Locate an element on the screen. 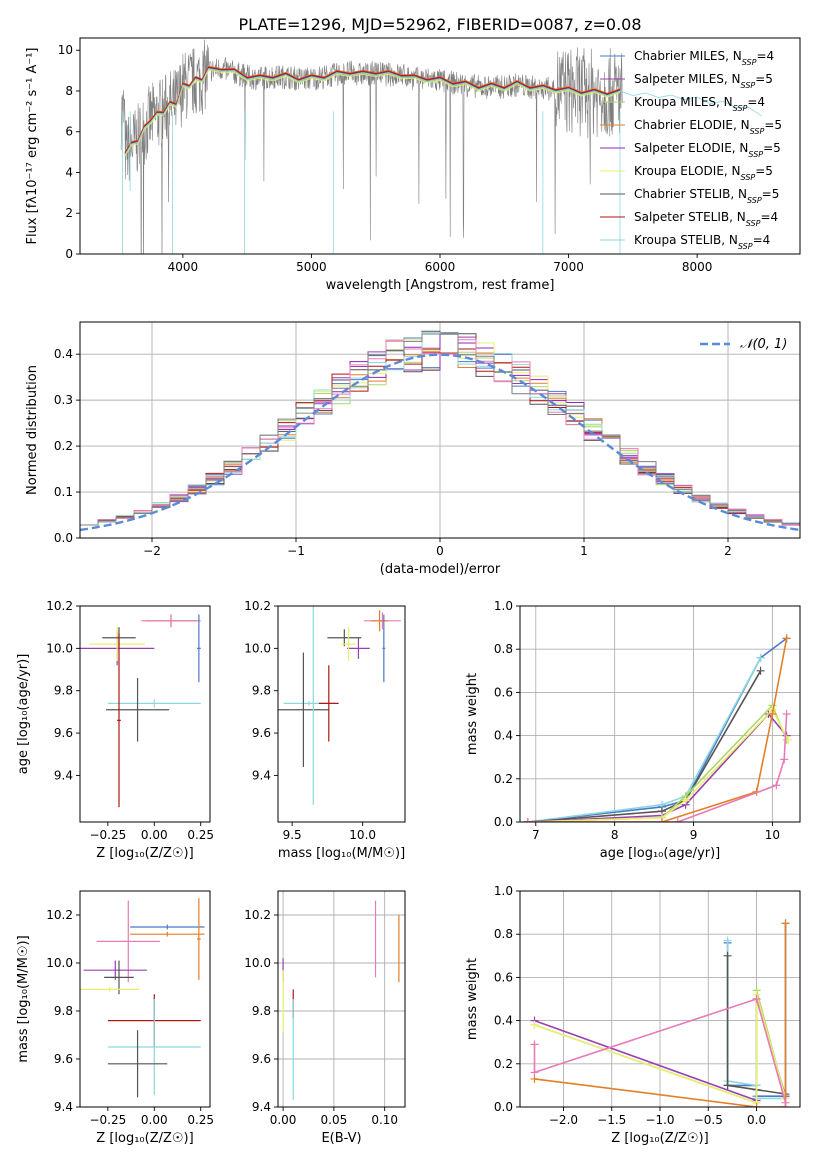 The width and height of the screenshot is (819, 1170). x-tick-label: 1 is located at coordinates (584, 551).